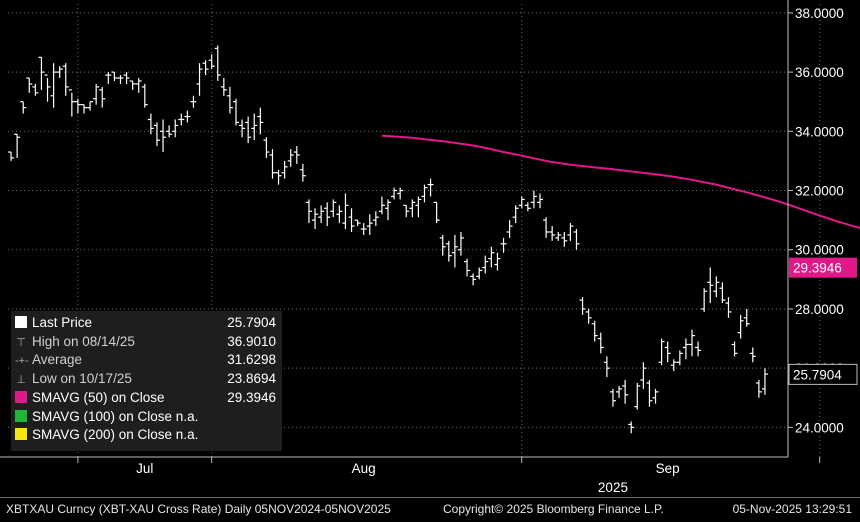  Describe the element at coordinates (364, 468) in the screenshot. I see `x-month-label: Aug` at that location.